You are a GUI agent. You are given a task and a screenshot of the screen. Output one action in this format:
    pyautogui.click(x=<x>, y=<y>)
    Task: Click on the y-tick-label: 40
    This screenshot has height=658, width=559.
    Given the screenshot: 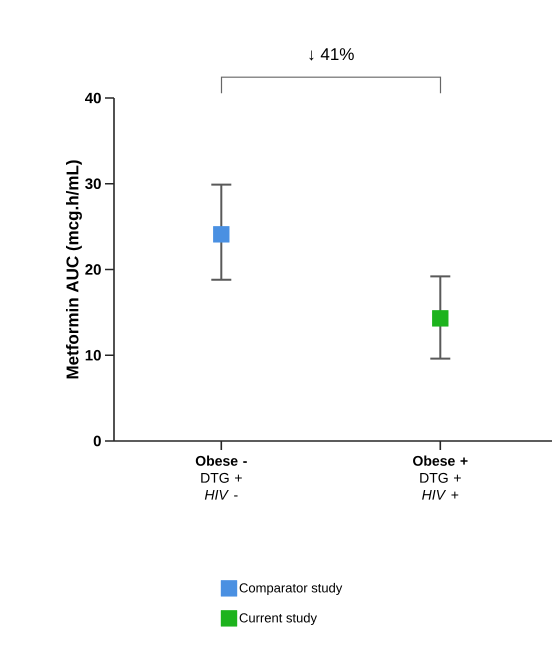 What is the action you would take?
    pyautogui.click(x=93, y=98)
    